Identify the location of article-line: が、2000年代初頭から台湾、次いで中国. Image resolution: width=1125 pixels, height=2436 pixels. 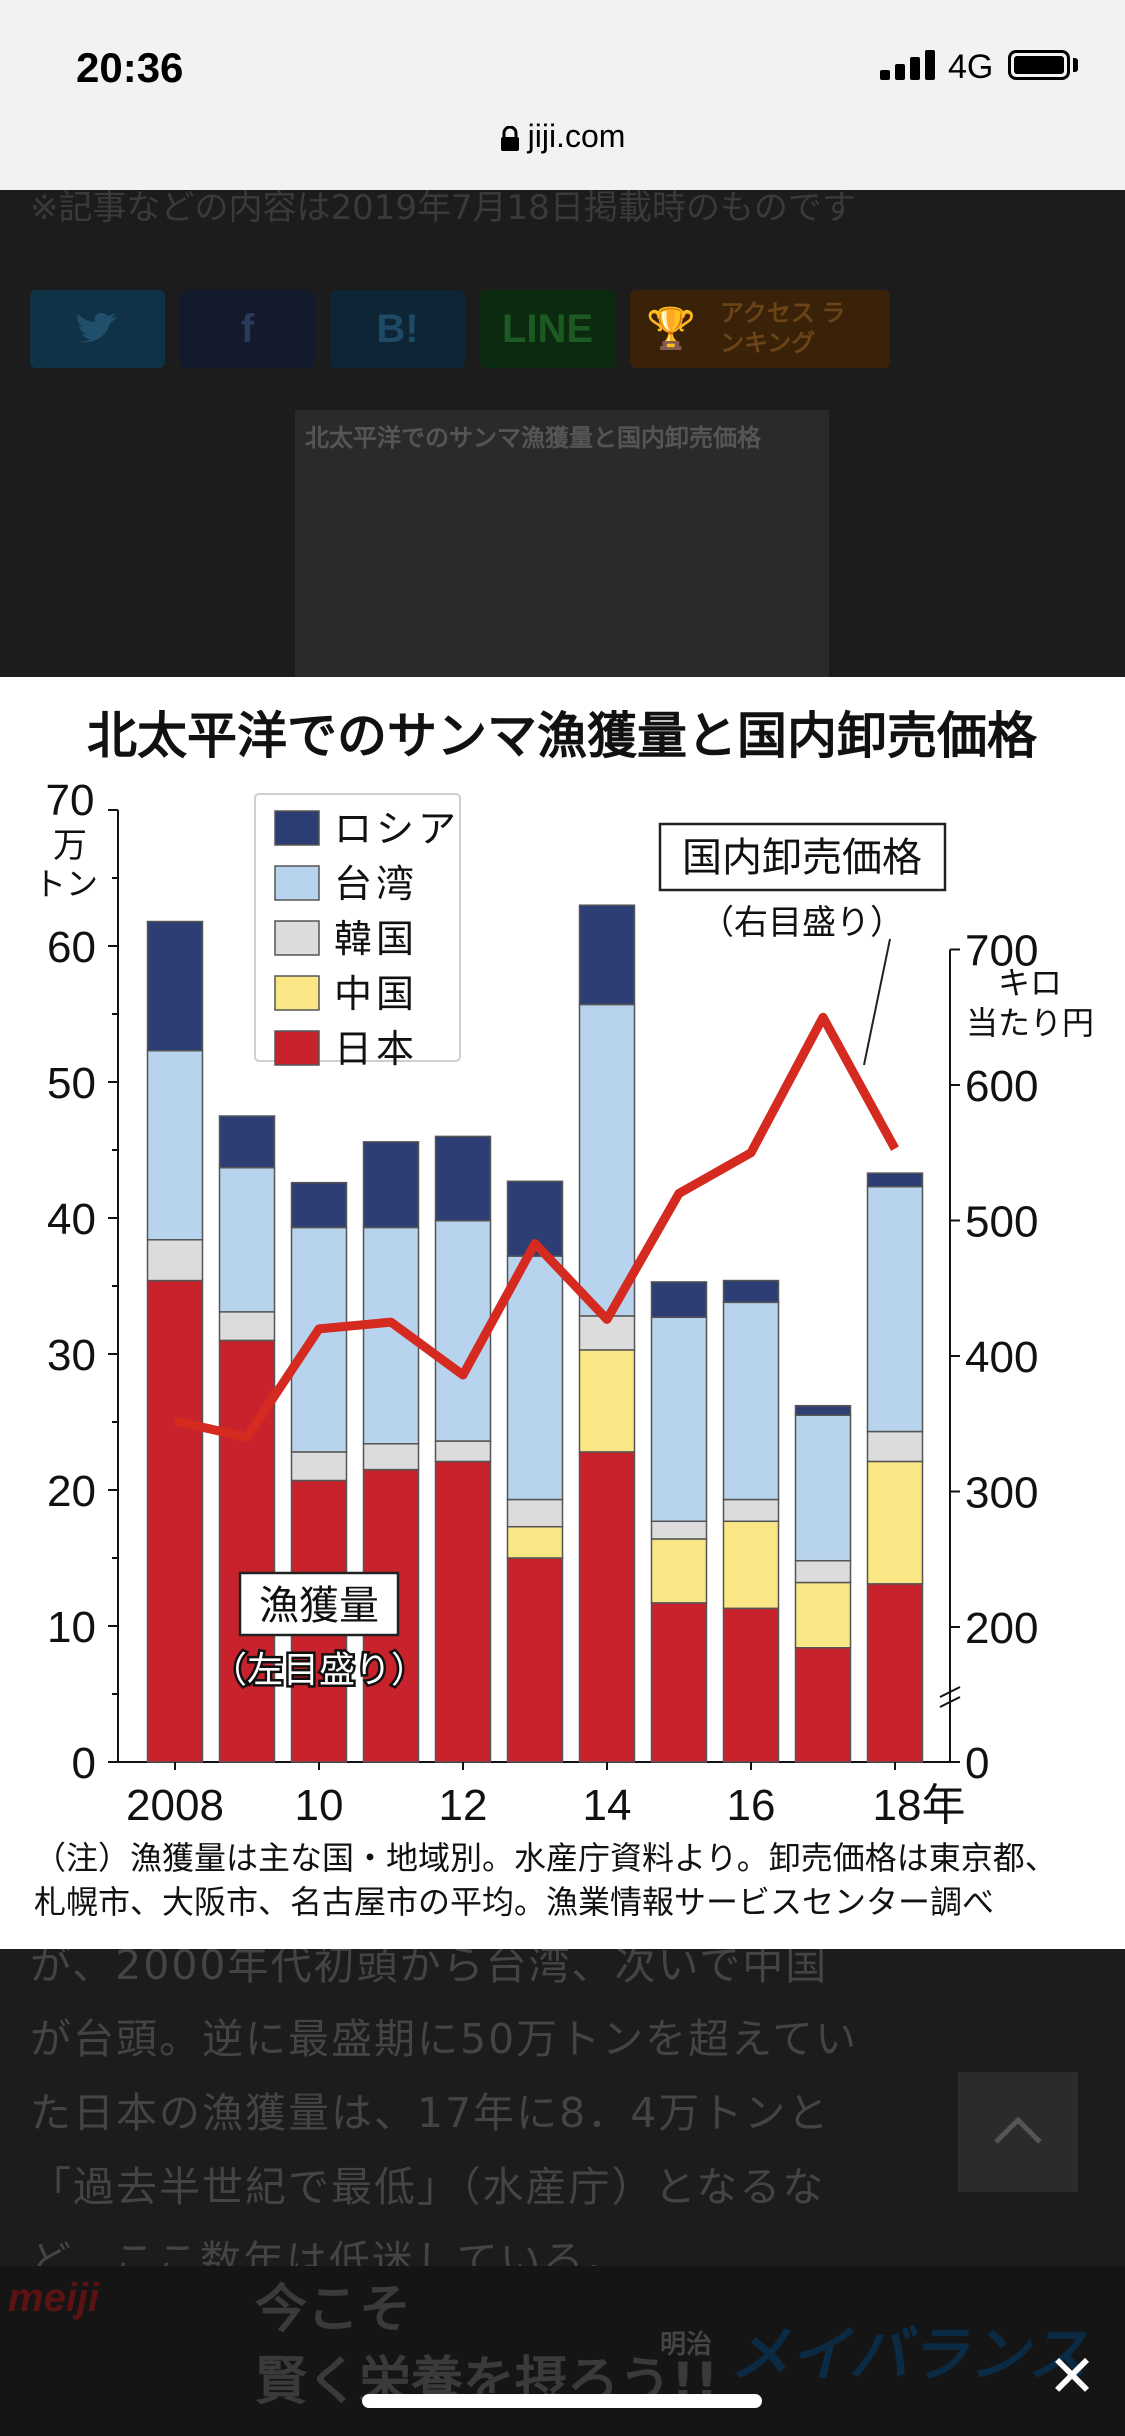
(429, 1965).